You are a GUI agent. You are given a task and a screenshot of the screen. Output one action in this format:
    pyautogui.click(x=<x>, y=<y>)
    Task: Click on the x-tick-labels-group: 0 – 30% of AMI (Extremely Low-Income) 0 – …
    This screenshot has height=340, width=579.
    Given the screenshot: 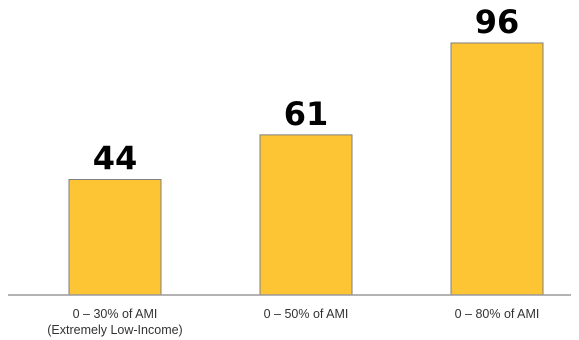 What is the action you would take?
    pyautogui.click(x=293, y=322)
    